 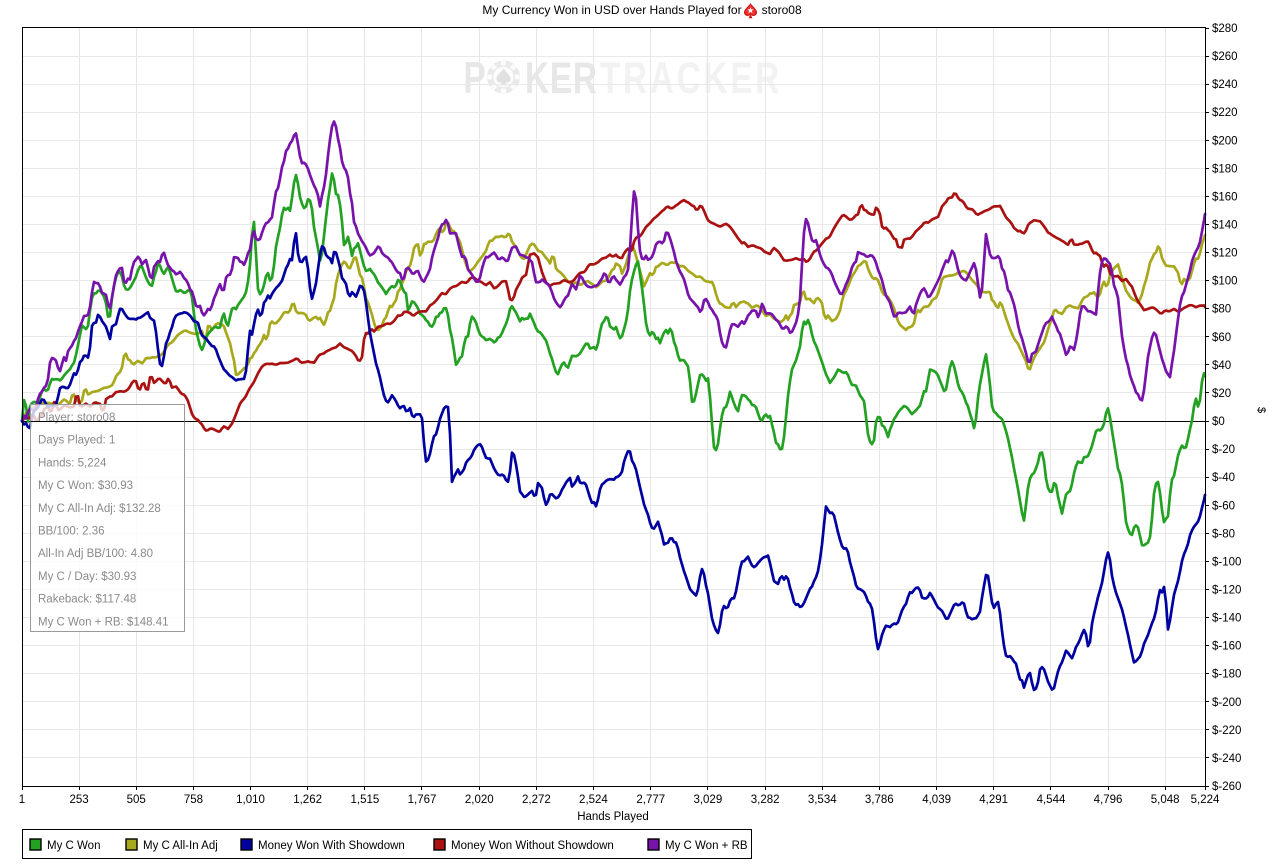 I want to click on svg-text: 4,291, so click(x=993, y=800).